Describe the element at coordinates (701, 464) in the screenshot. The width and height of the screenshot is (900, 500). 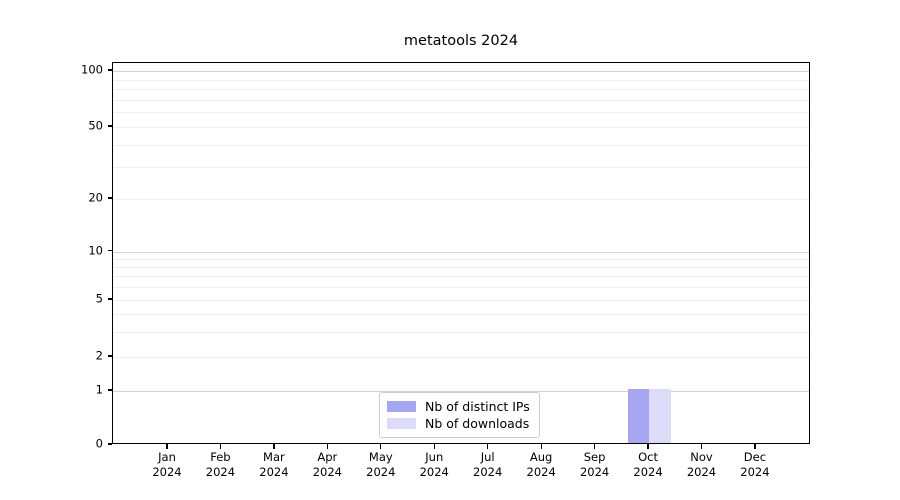
I see `x-tick-label: Nov 2024` at that location.